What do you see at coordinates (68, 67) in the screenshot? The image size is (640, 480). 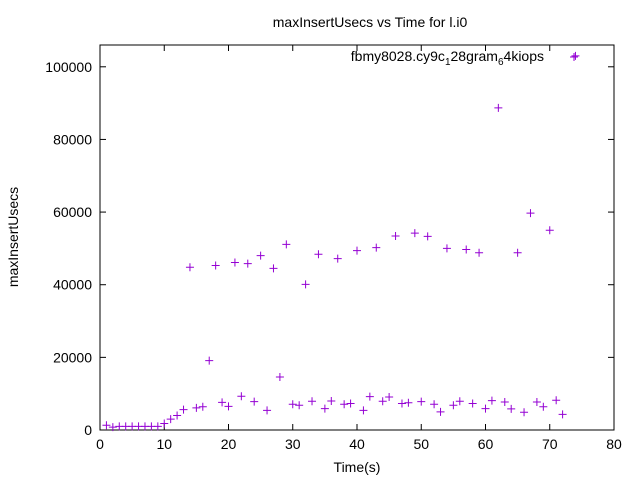 I see `y-tick-label: 100000` at bounding box center [68, 67].